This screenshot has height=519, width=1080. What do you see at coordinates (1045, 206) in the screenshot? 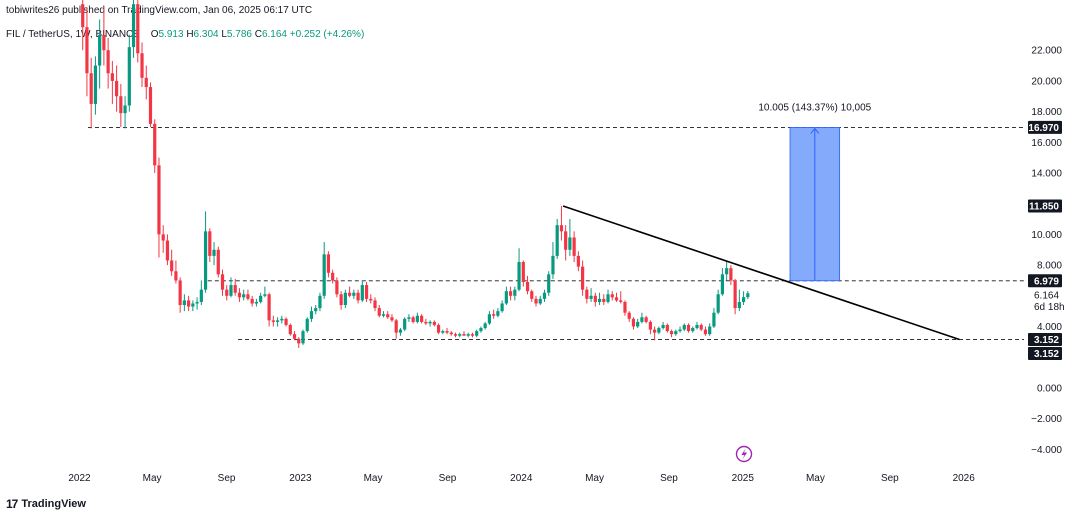
I see `price-tag: 11.850` at bounding box center [1045, 206].